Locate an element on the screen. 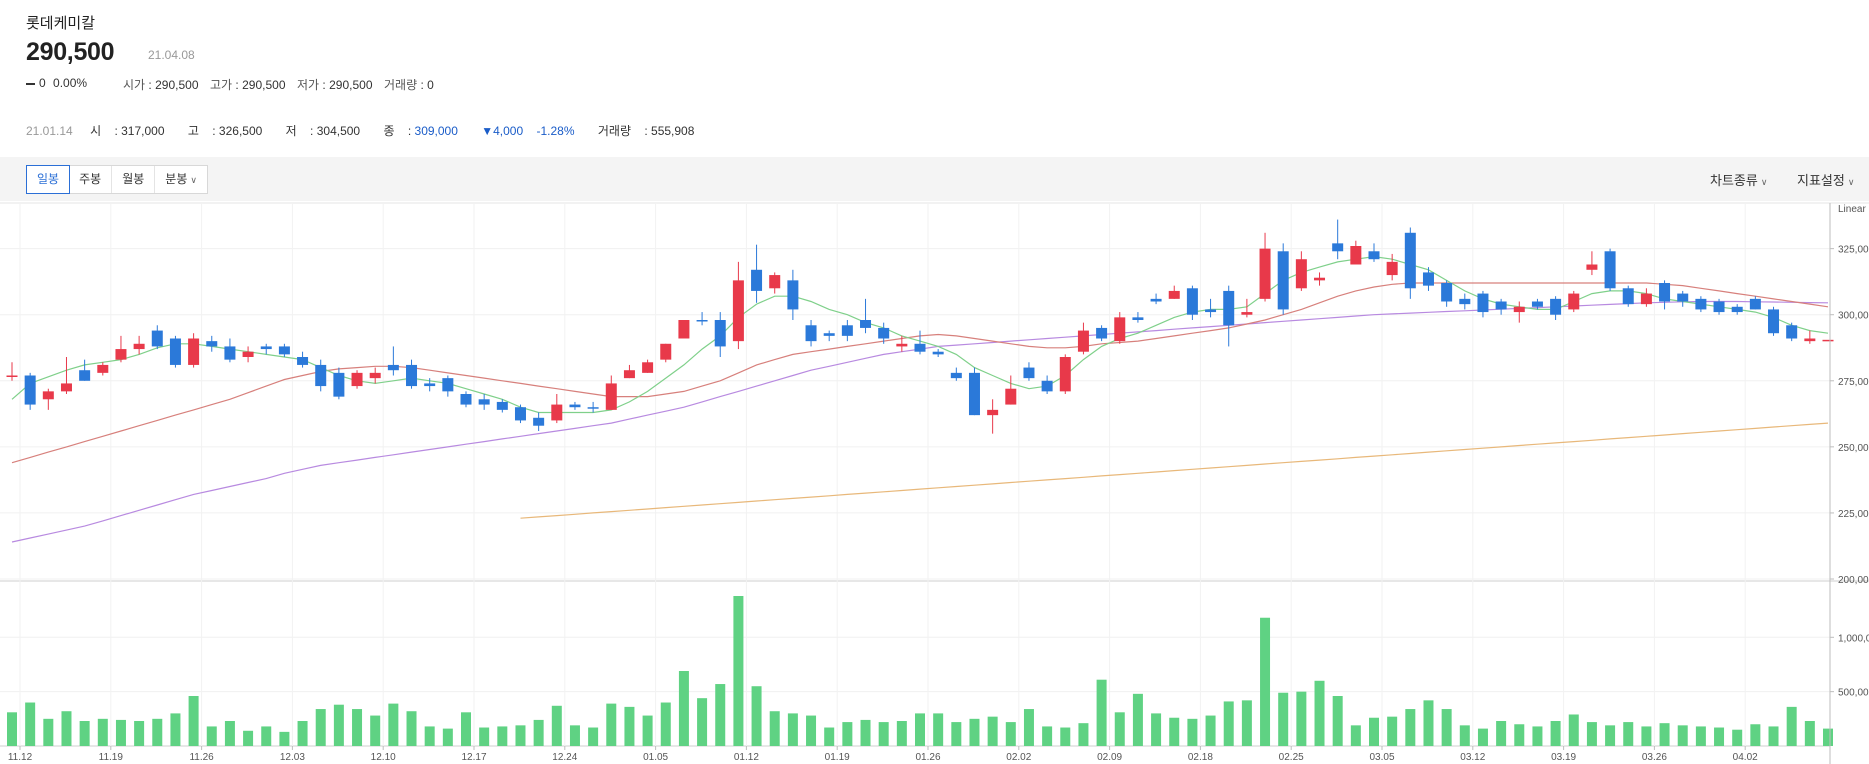  open-price: 시가 : 290,500 is located at coordinates (161, 85).